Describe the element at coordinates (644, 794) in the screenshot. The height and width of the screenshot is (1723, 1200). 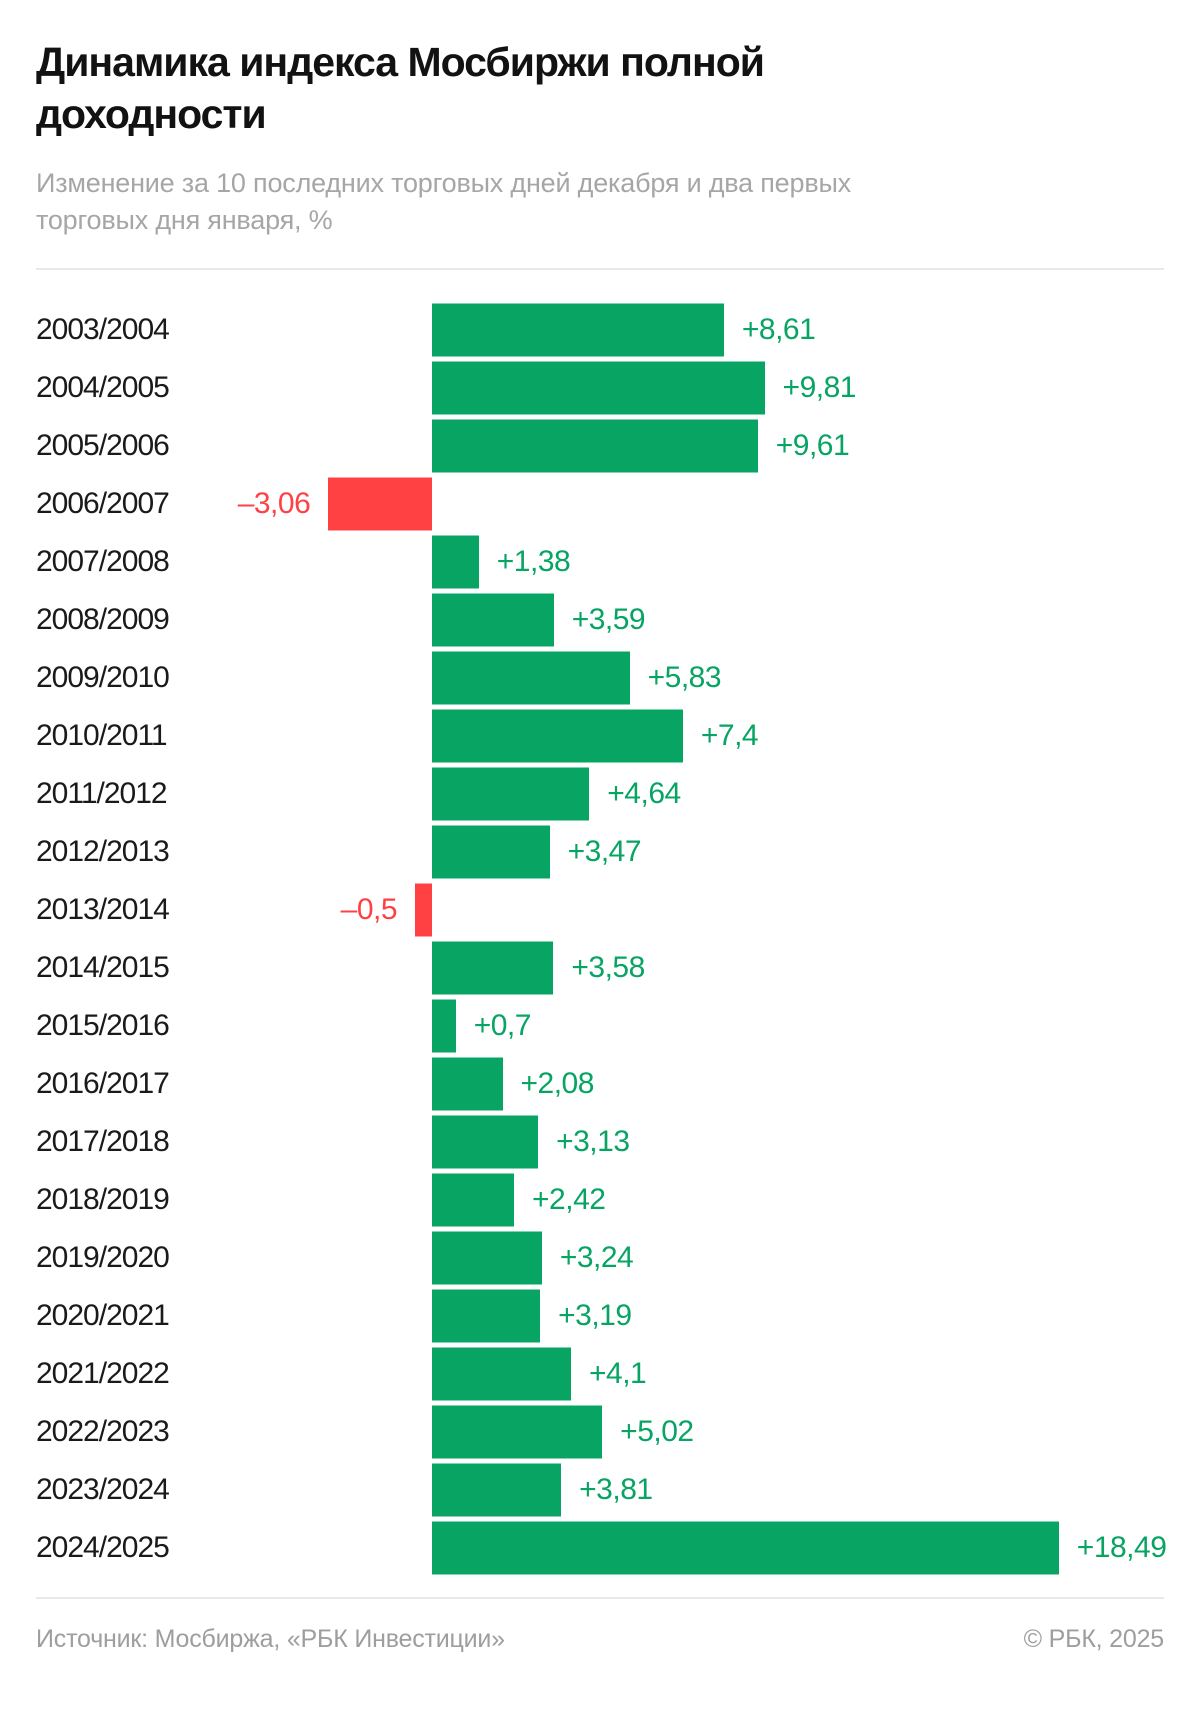
I see `value-label: +4,64` at that location.